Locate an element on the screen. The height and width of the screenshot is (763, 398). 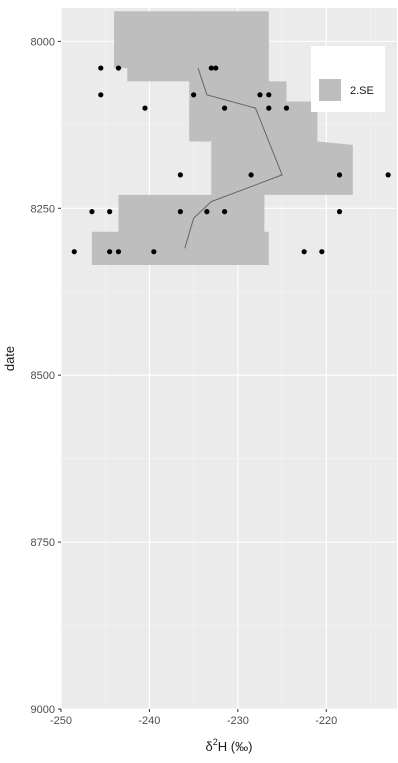
x-axis-title-unit: (‰) is located at coordinates (242, 746).